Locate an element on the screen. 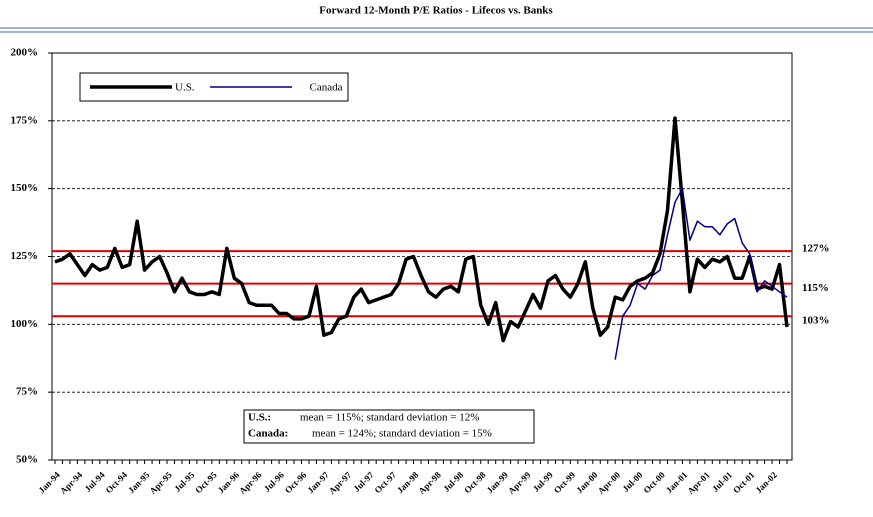 The image size is (873, 517). x-tick-label: Jan-99 is located at coordinates (498, 482).